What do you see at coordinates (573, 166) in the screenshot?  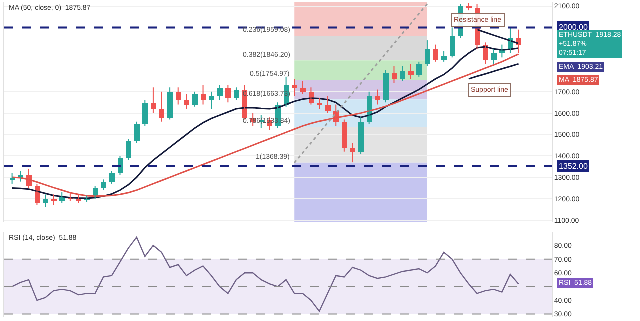 I see `ref-line-label: 1352.00` at bounding box center [573, 166].